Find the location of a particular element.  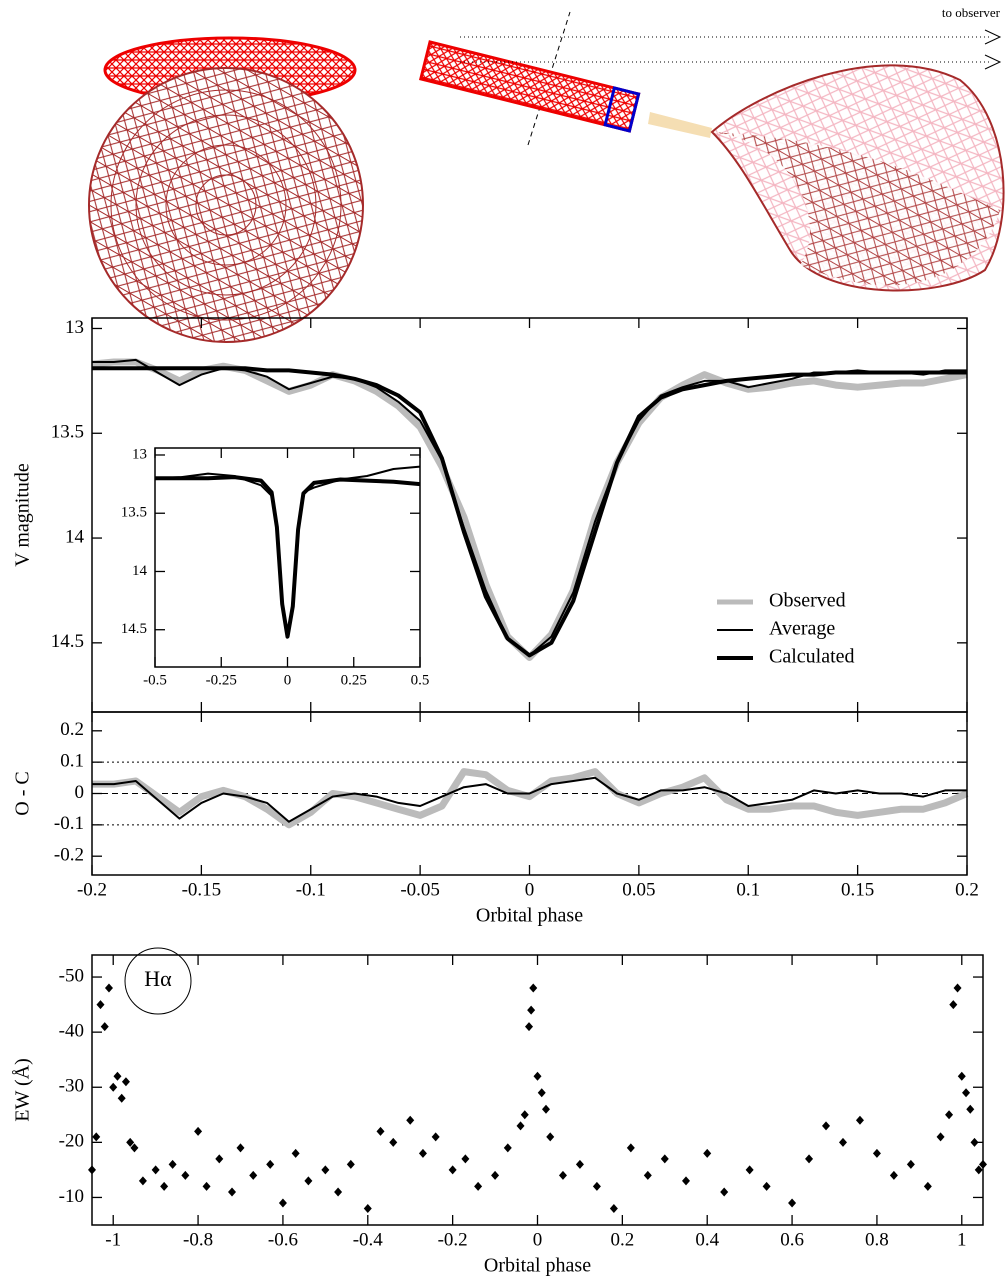

x-tick-label: -0.25 is located at coordinates (221, 680).